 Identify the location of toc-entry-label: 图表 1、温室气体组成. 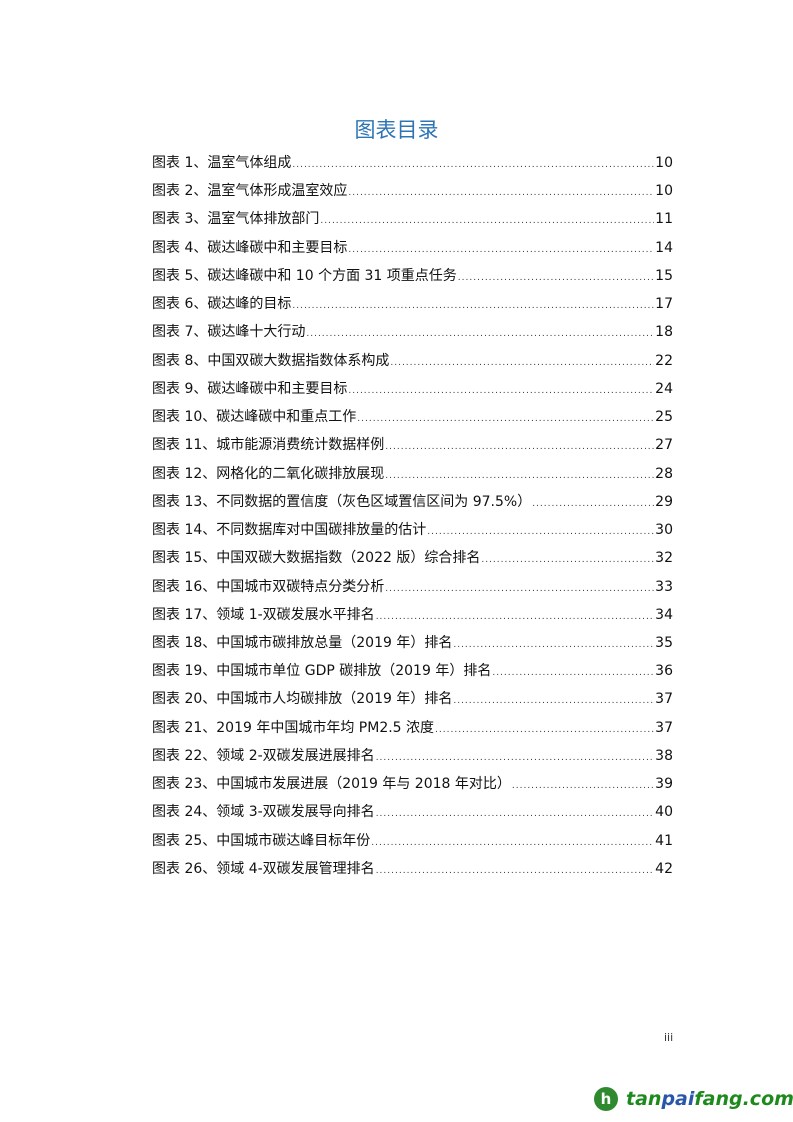
(222, 163).